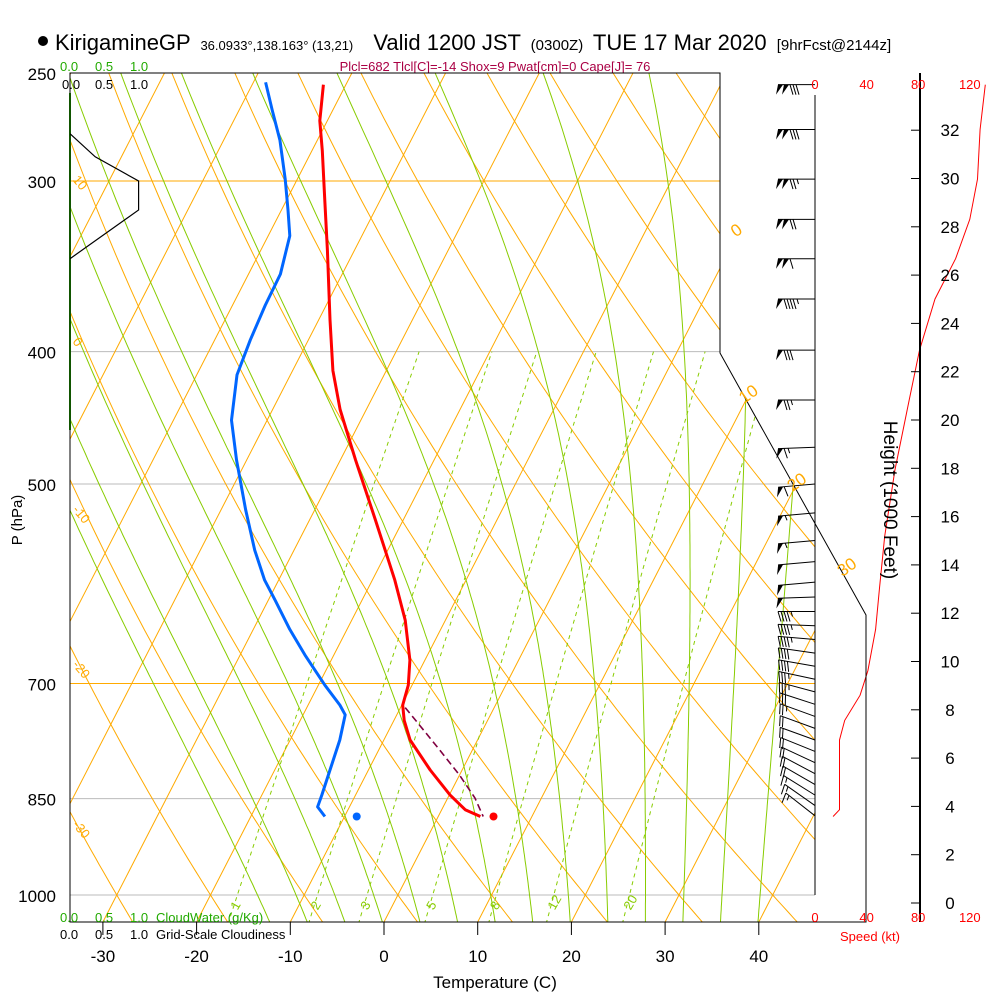  I want to click on speed-tick-label-bottom: 80, so click(918, 917).